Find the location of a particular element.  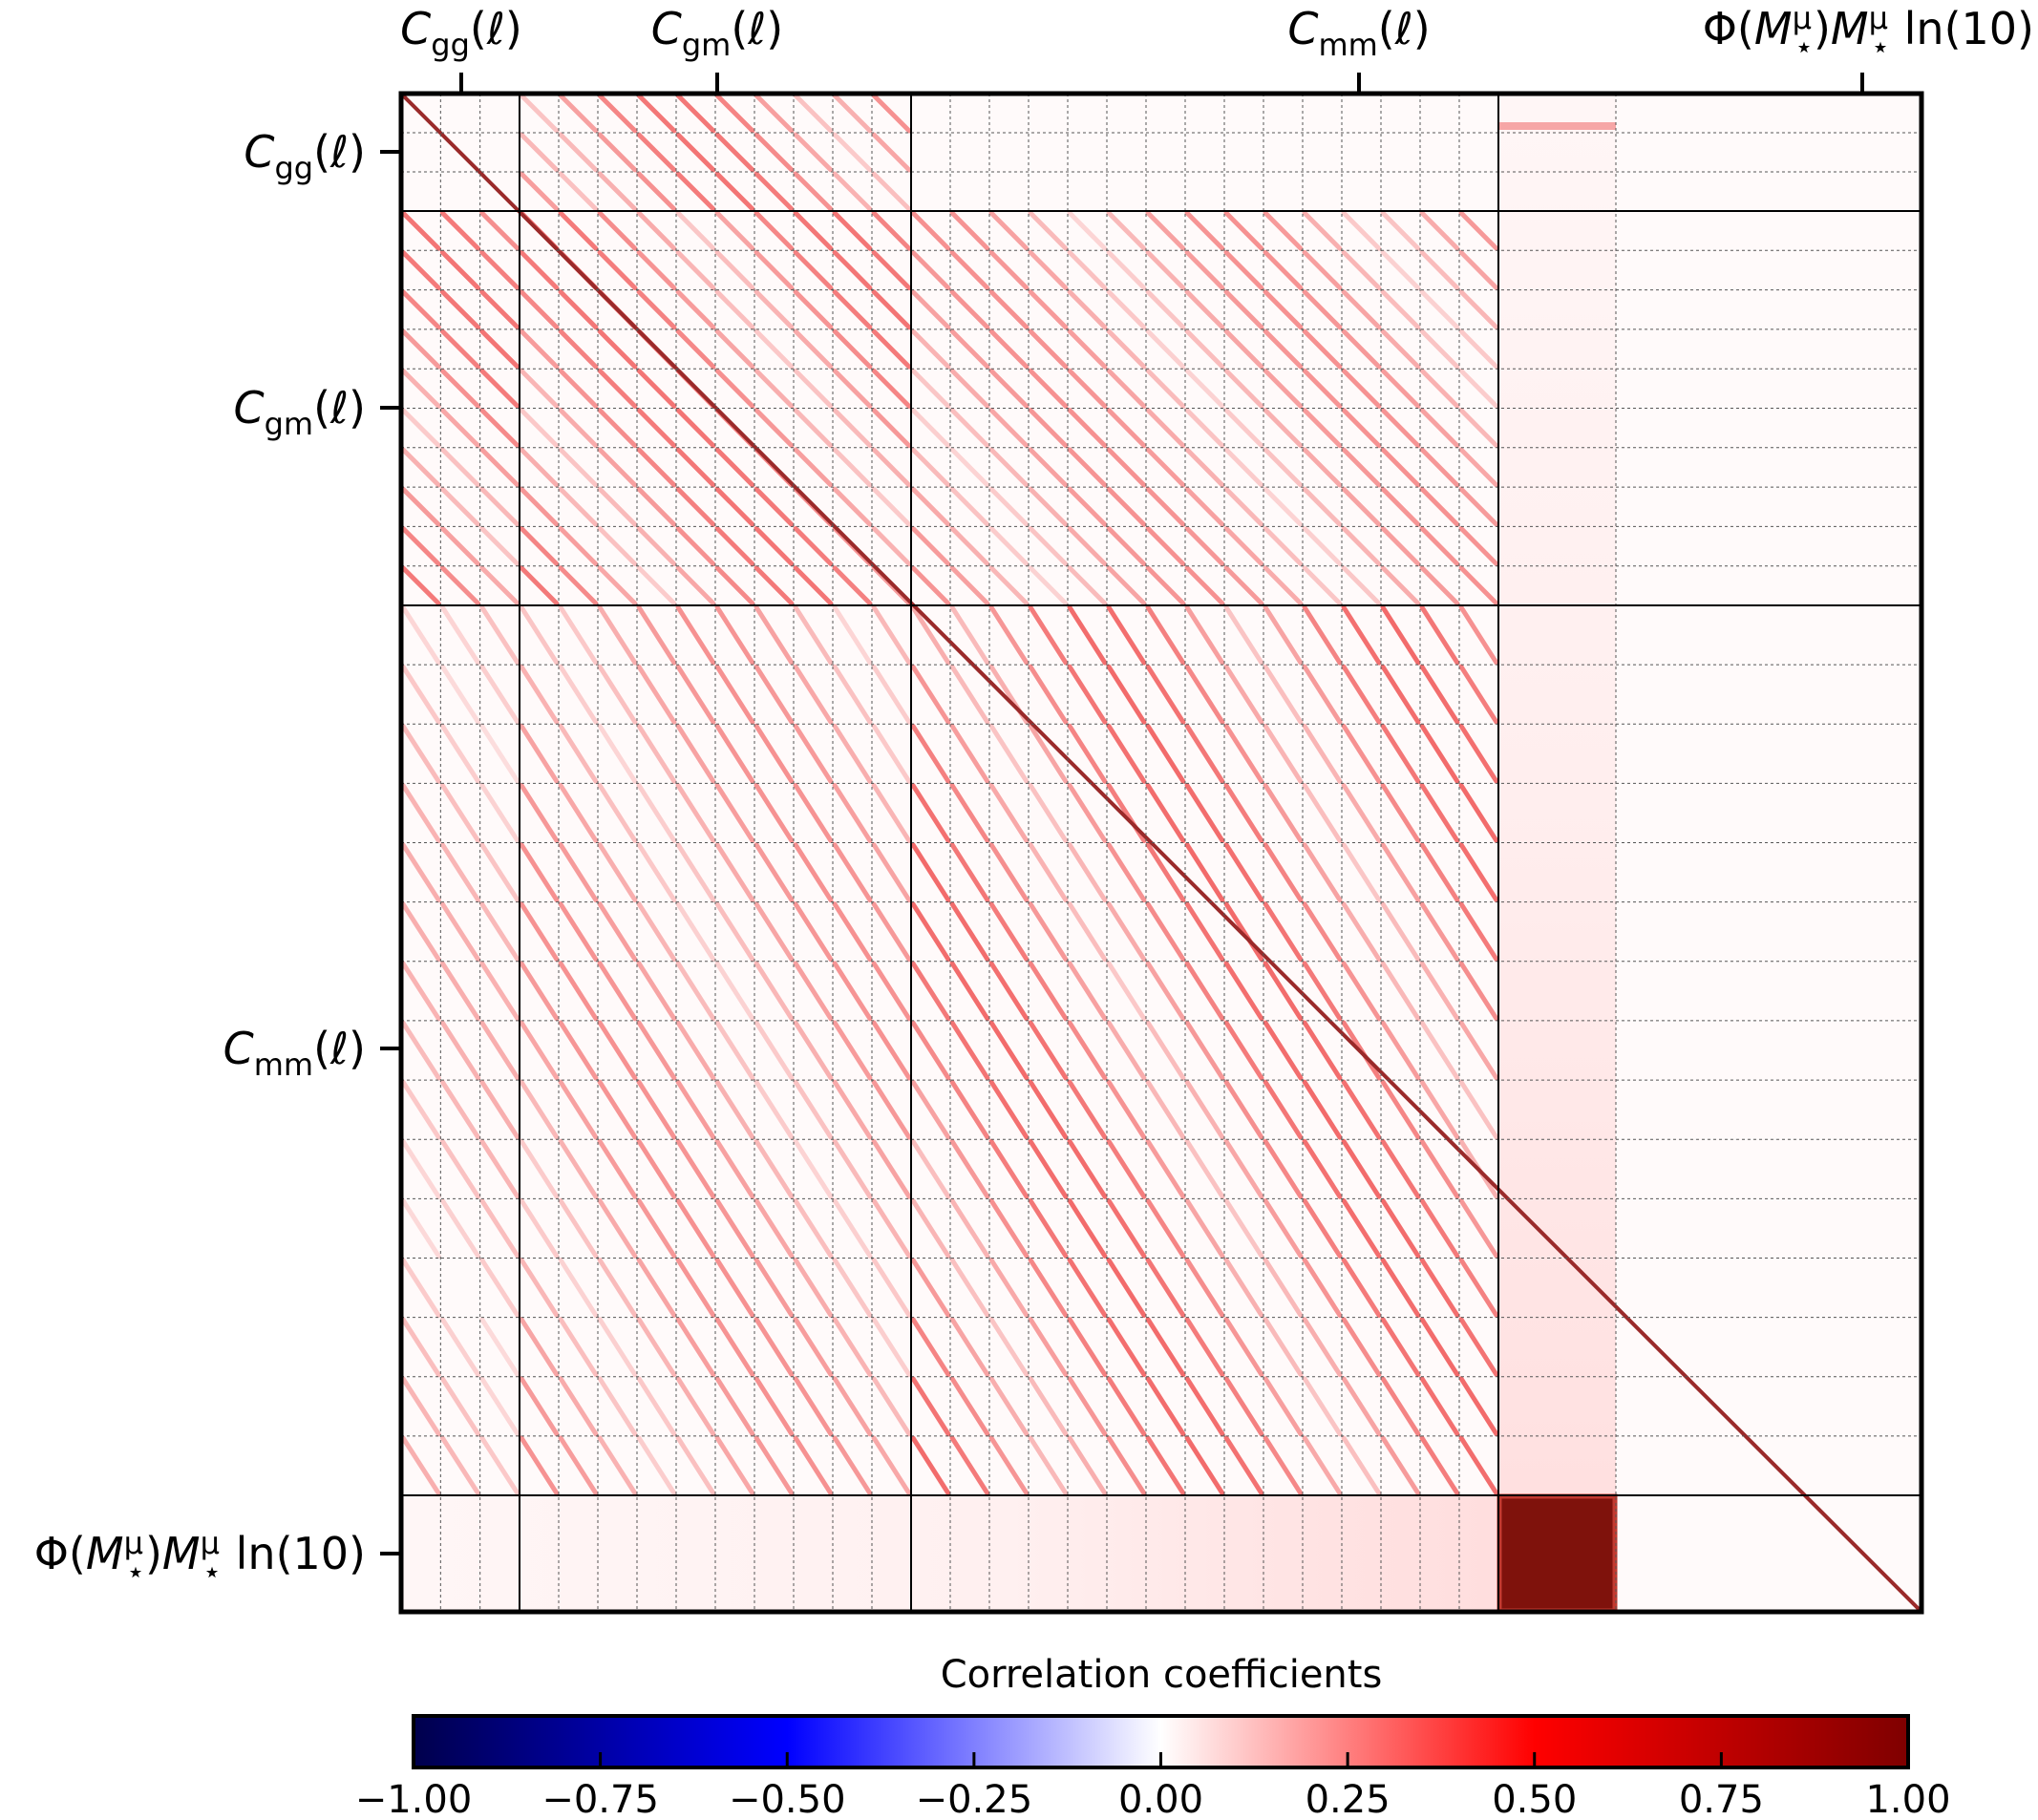

label-sub: mm is located at coordinates (1347, 45).